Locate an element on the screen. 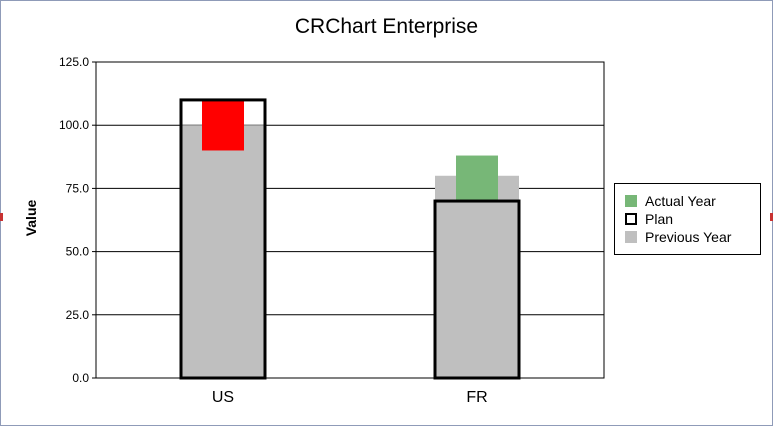  legend-item-plan: Plan is located at coordinates (649, 219).